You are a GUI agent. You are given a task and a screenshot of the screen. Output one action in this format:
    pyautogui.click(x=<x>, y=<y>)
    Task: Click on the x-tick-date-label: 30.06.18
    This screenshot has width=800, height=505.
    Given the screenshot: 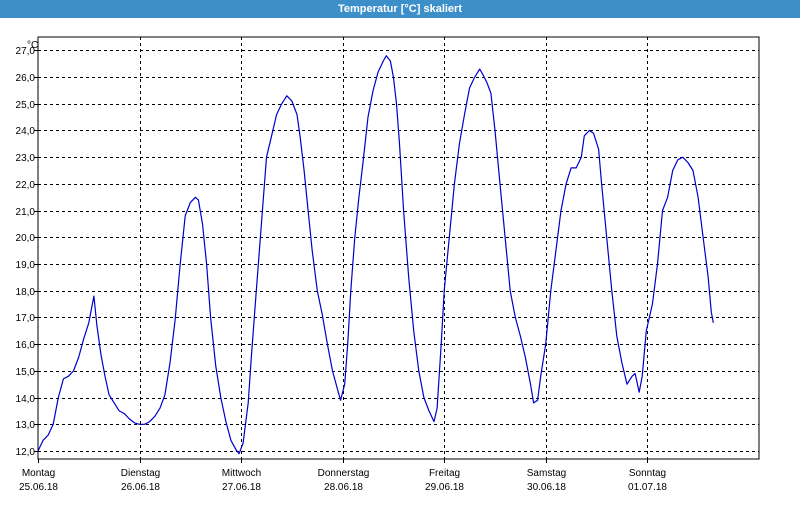 What is the action you would take?
    pyautogui.click(x=546, y=487)
    